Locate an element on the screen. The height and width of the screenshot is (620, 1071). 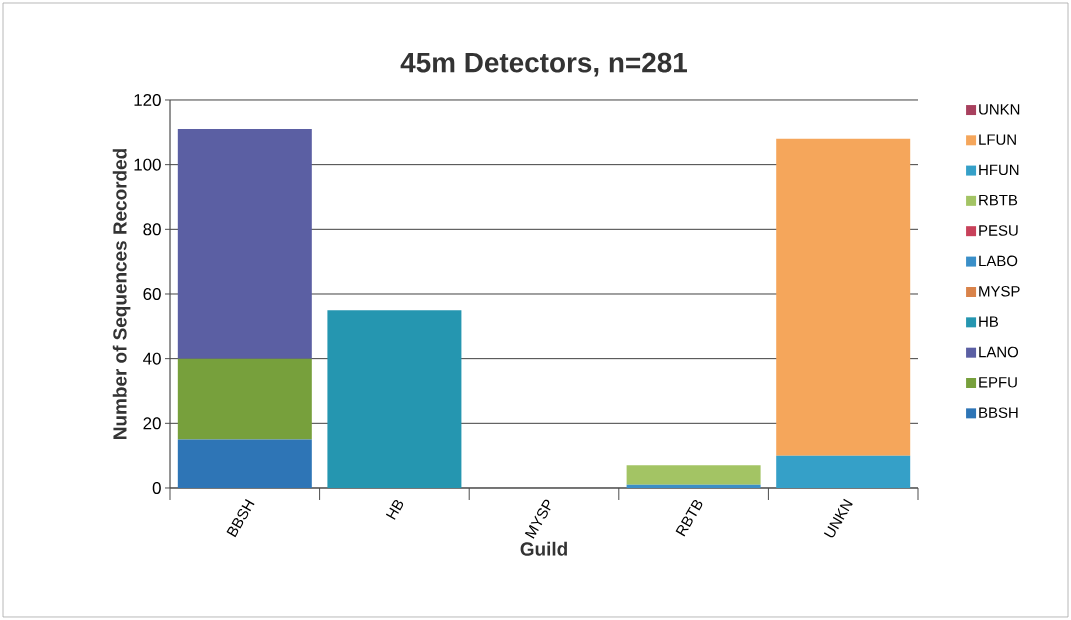
legend-label: PESU is located at coordinates (998, 230).